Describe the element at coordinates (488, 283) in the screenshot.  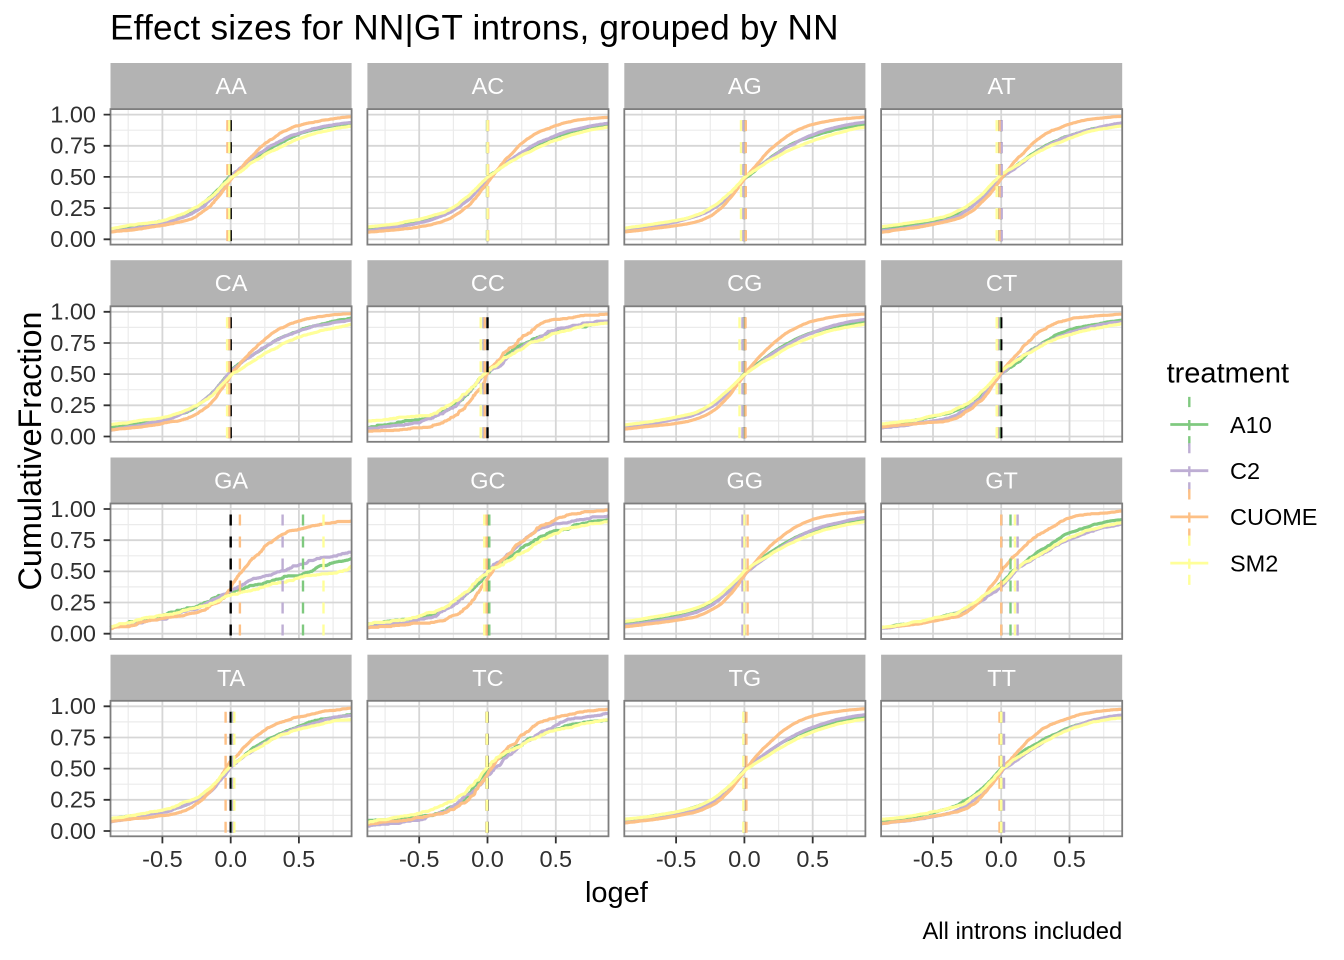
I see `svg-text: CC` at that location.